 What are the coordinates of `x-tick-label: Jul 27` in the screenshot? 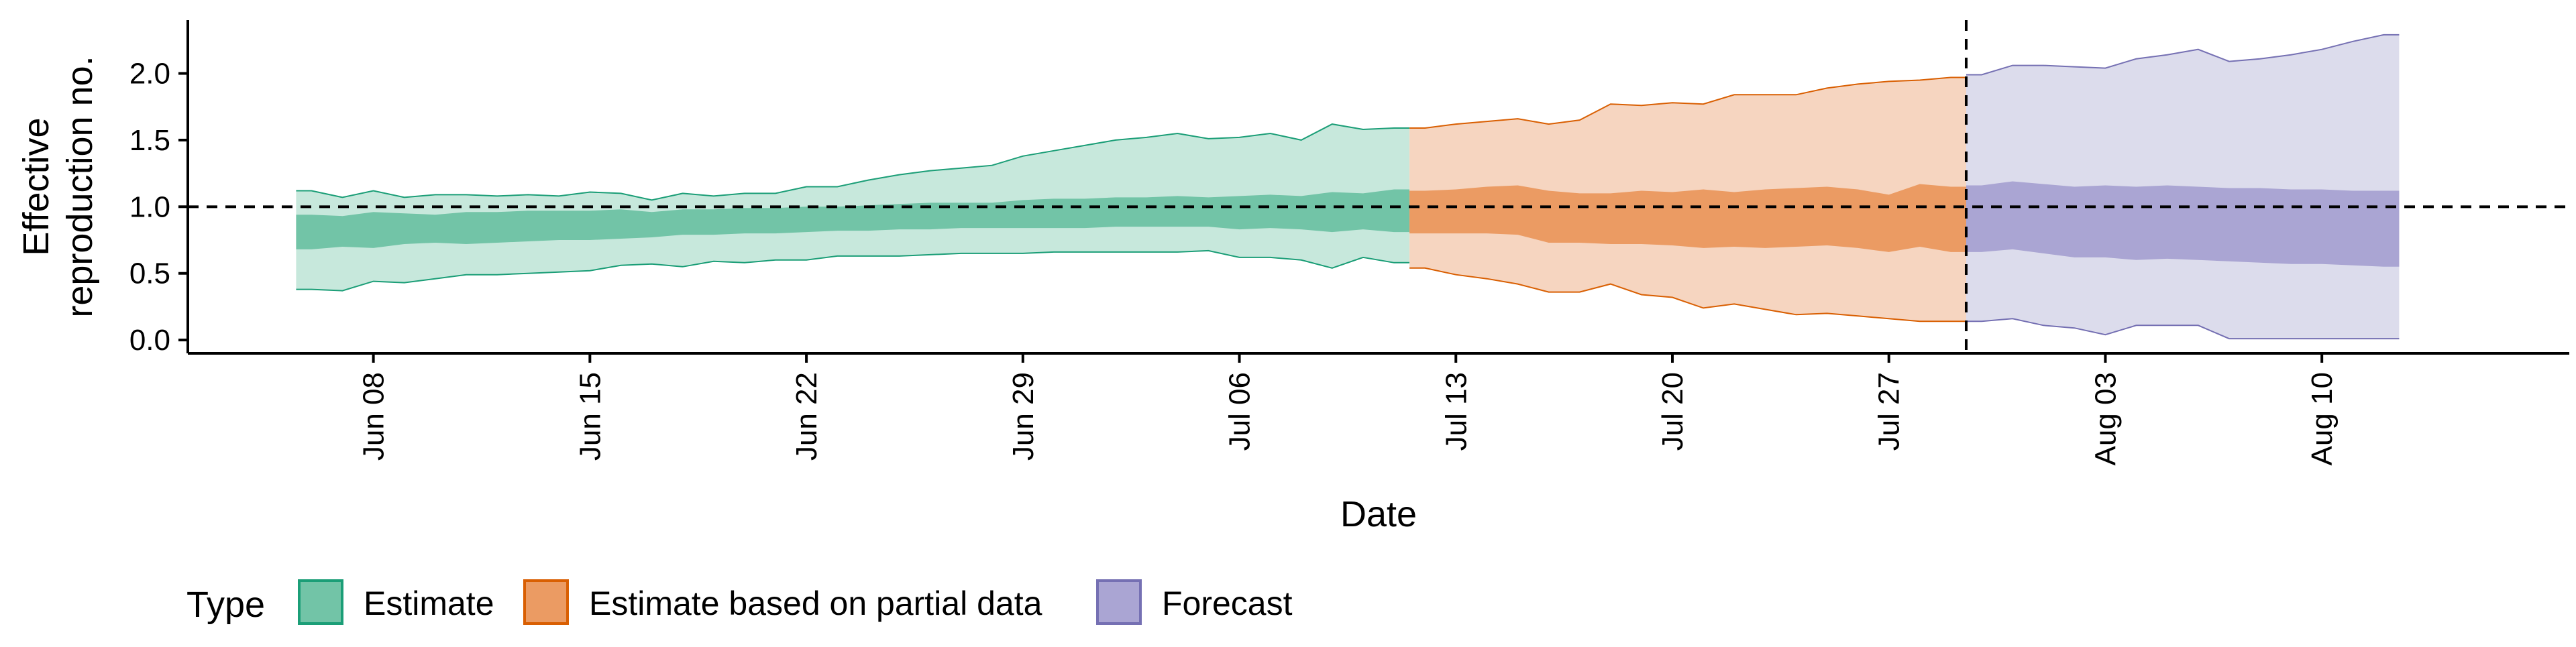 It's located at (1889, 411).